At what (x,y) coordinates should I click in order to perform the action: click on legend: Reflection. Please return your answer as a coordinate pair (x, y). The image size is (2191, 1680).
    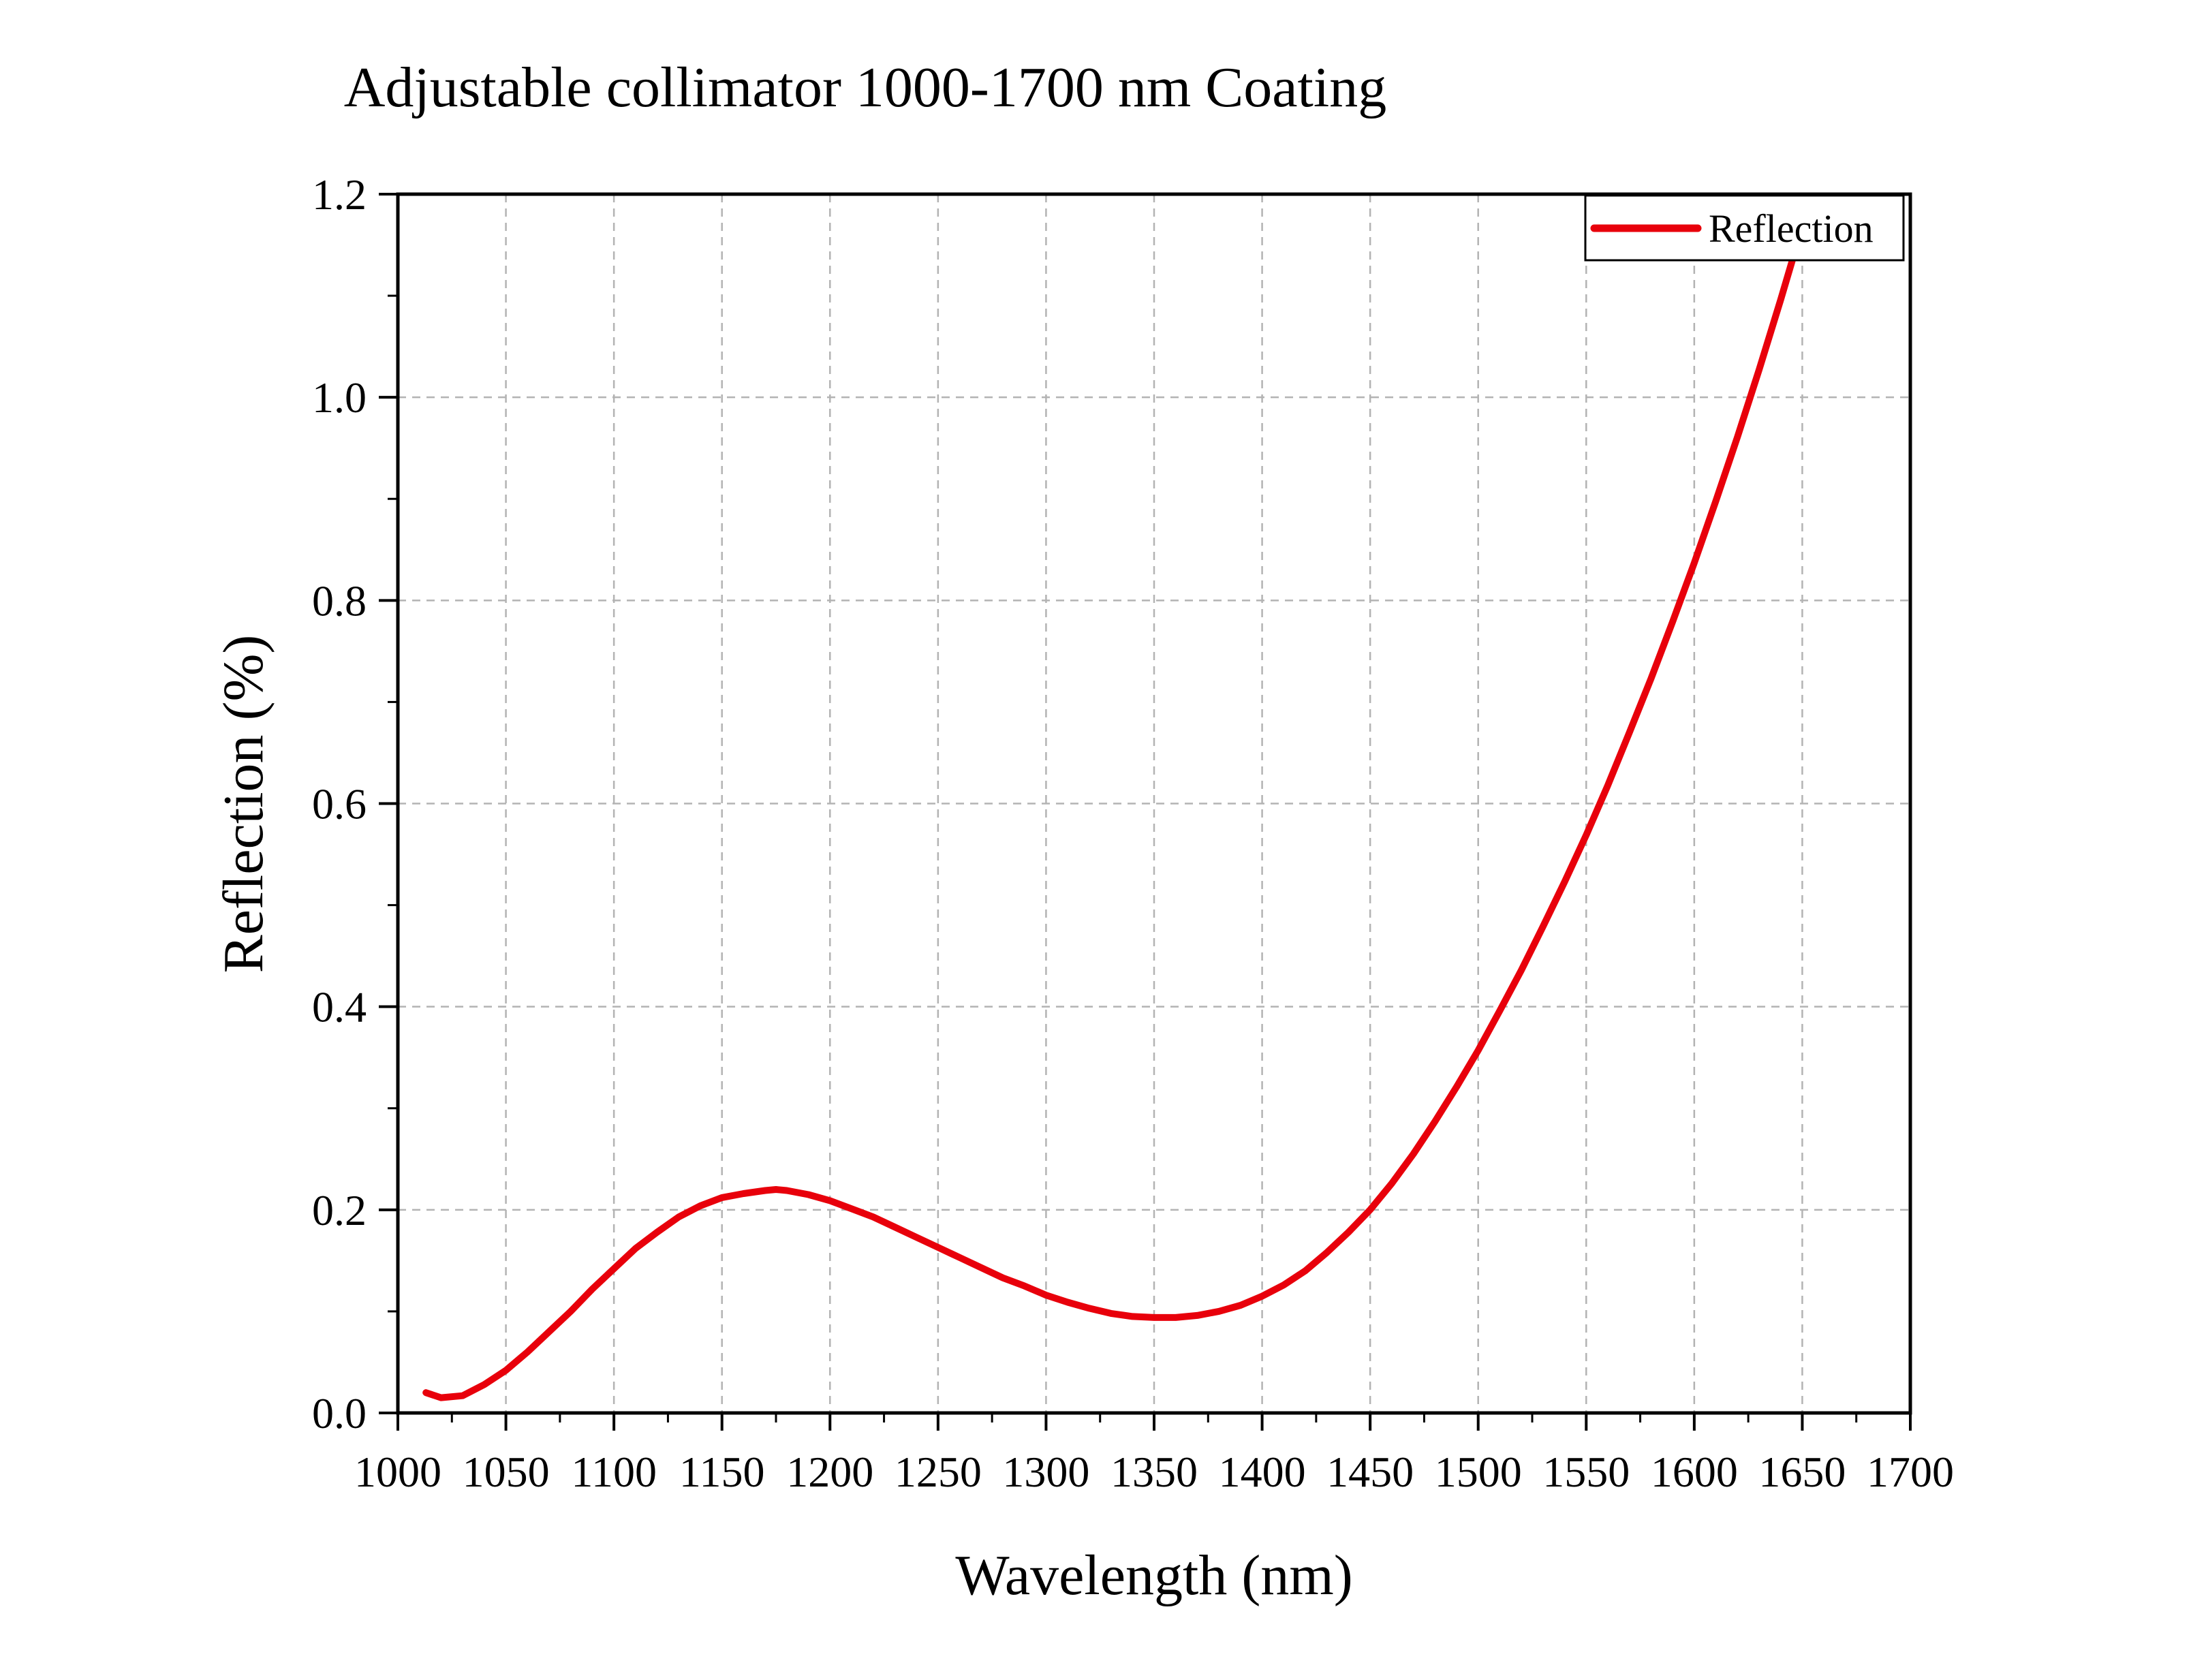
    Looking at the image, I should click on (1744, 228).